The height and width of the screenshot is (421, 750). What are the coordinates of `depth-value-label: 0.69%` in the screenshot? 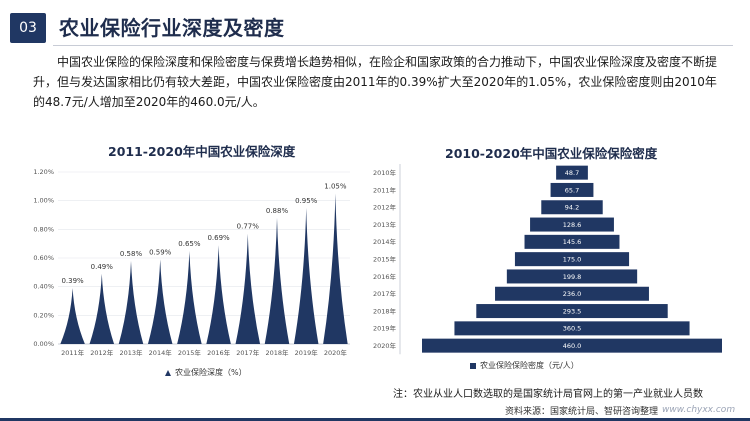 It's located at (218, 238).